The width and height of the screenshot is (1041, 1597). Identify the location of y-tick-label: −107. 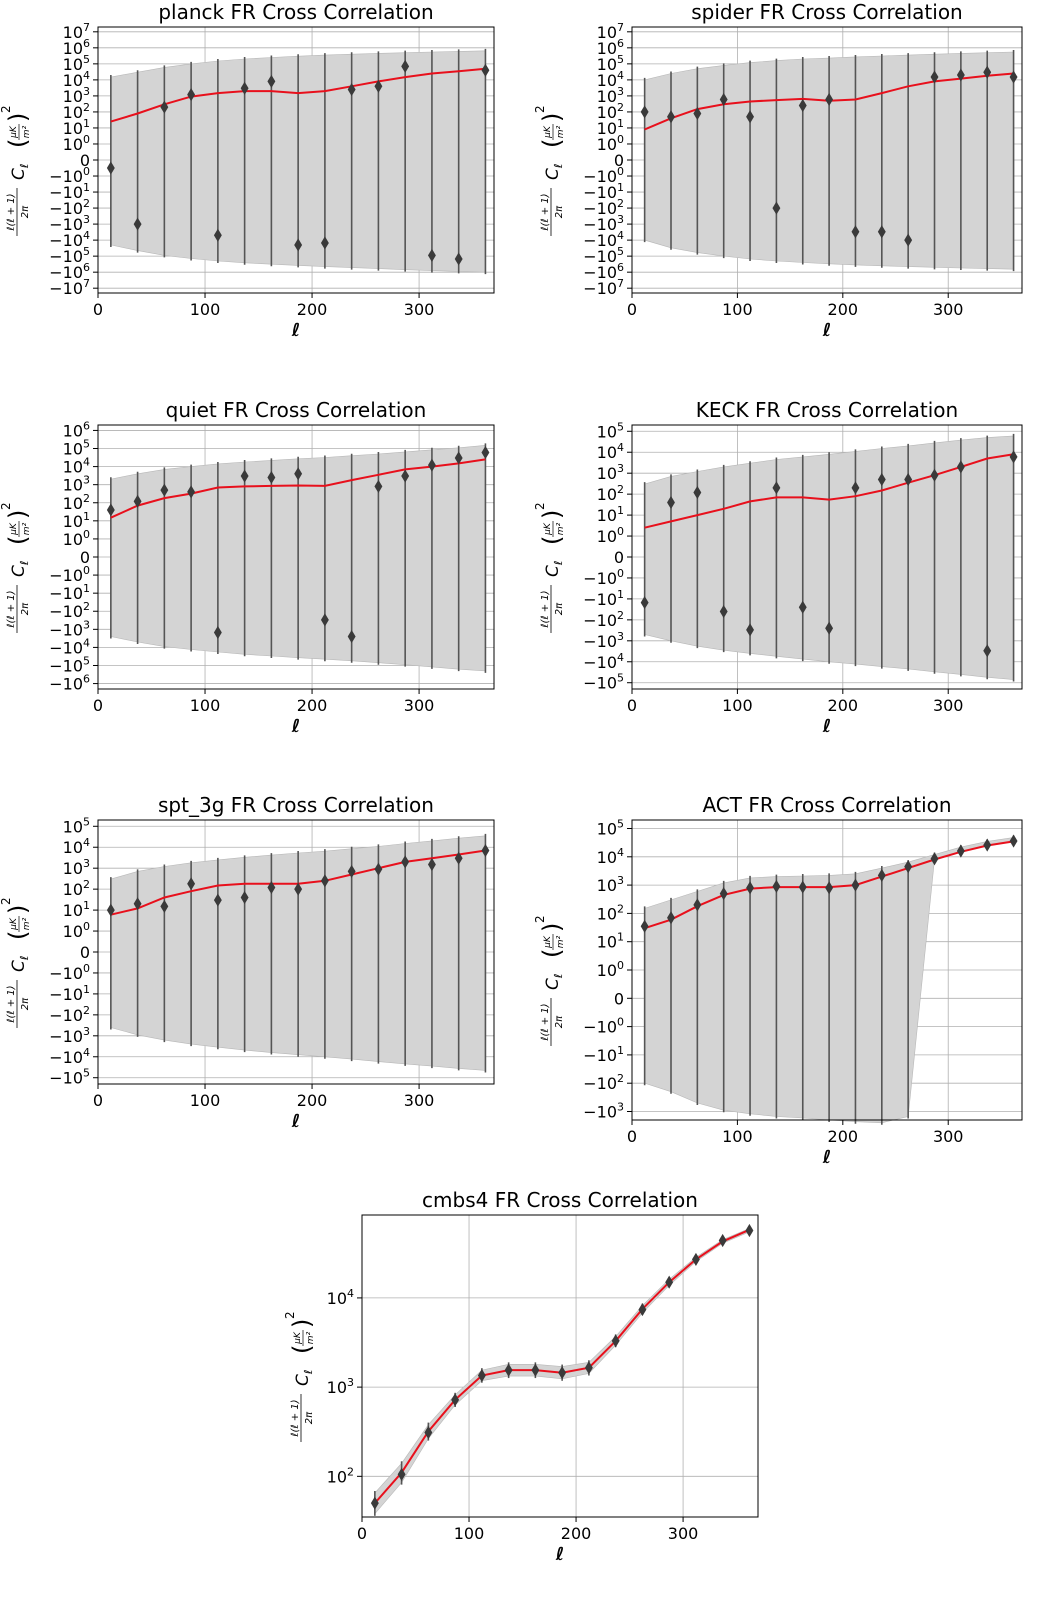
(603, 287).